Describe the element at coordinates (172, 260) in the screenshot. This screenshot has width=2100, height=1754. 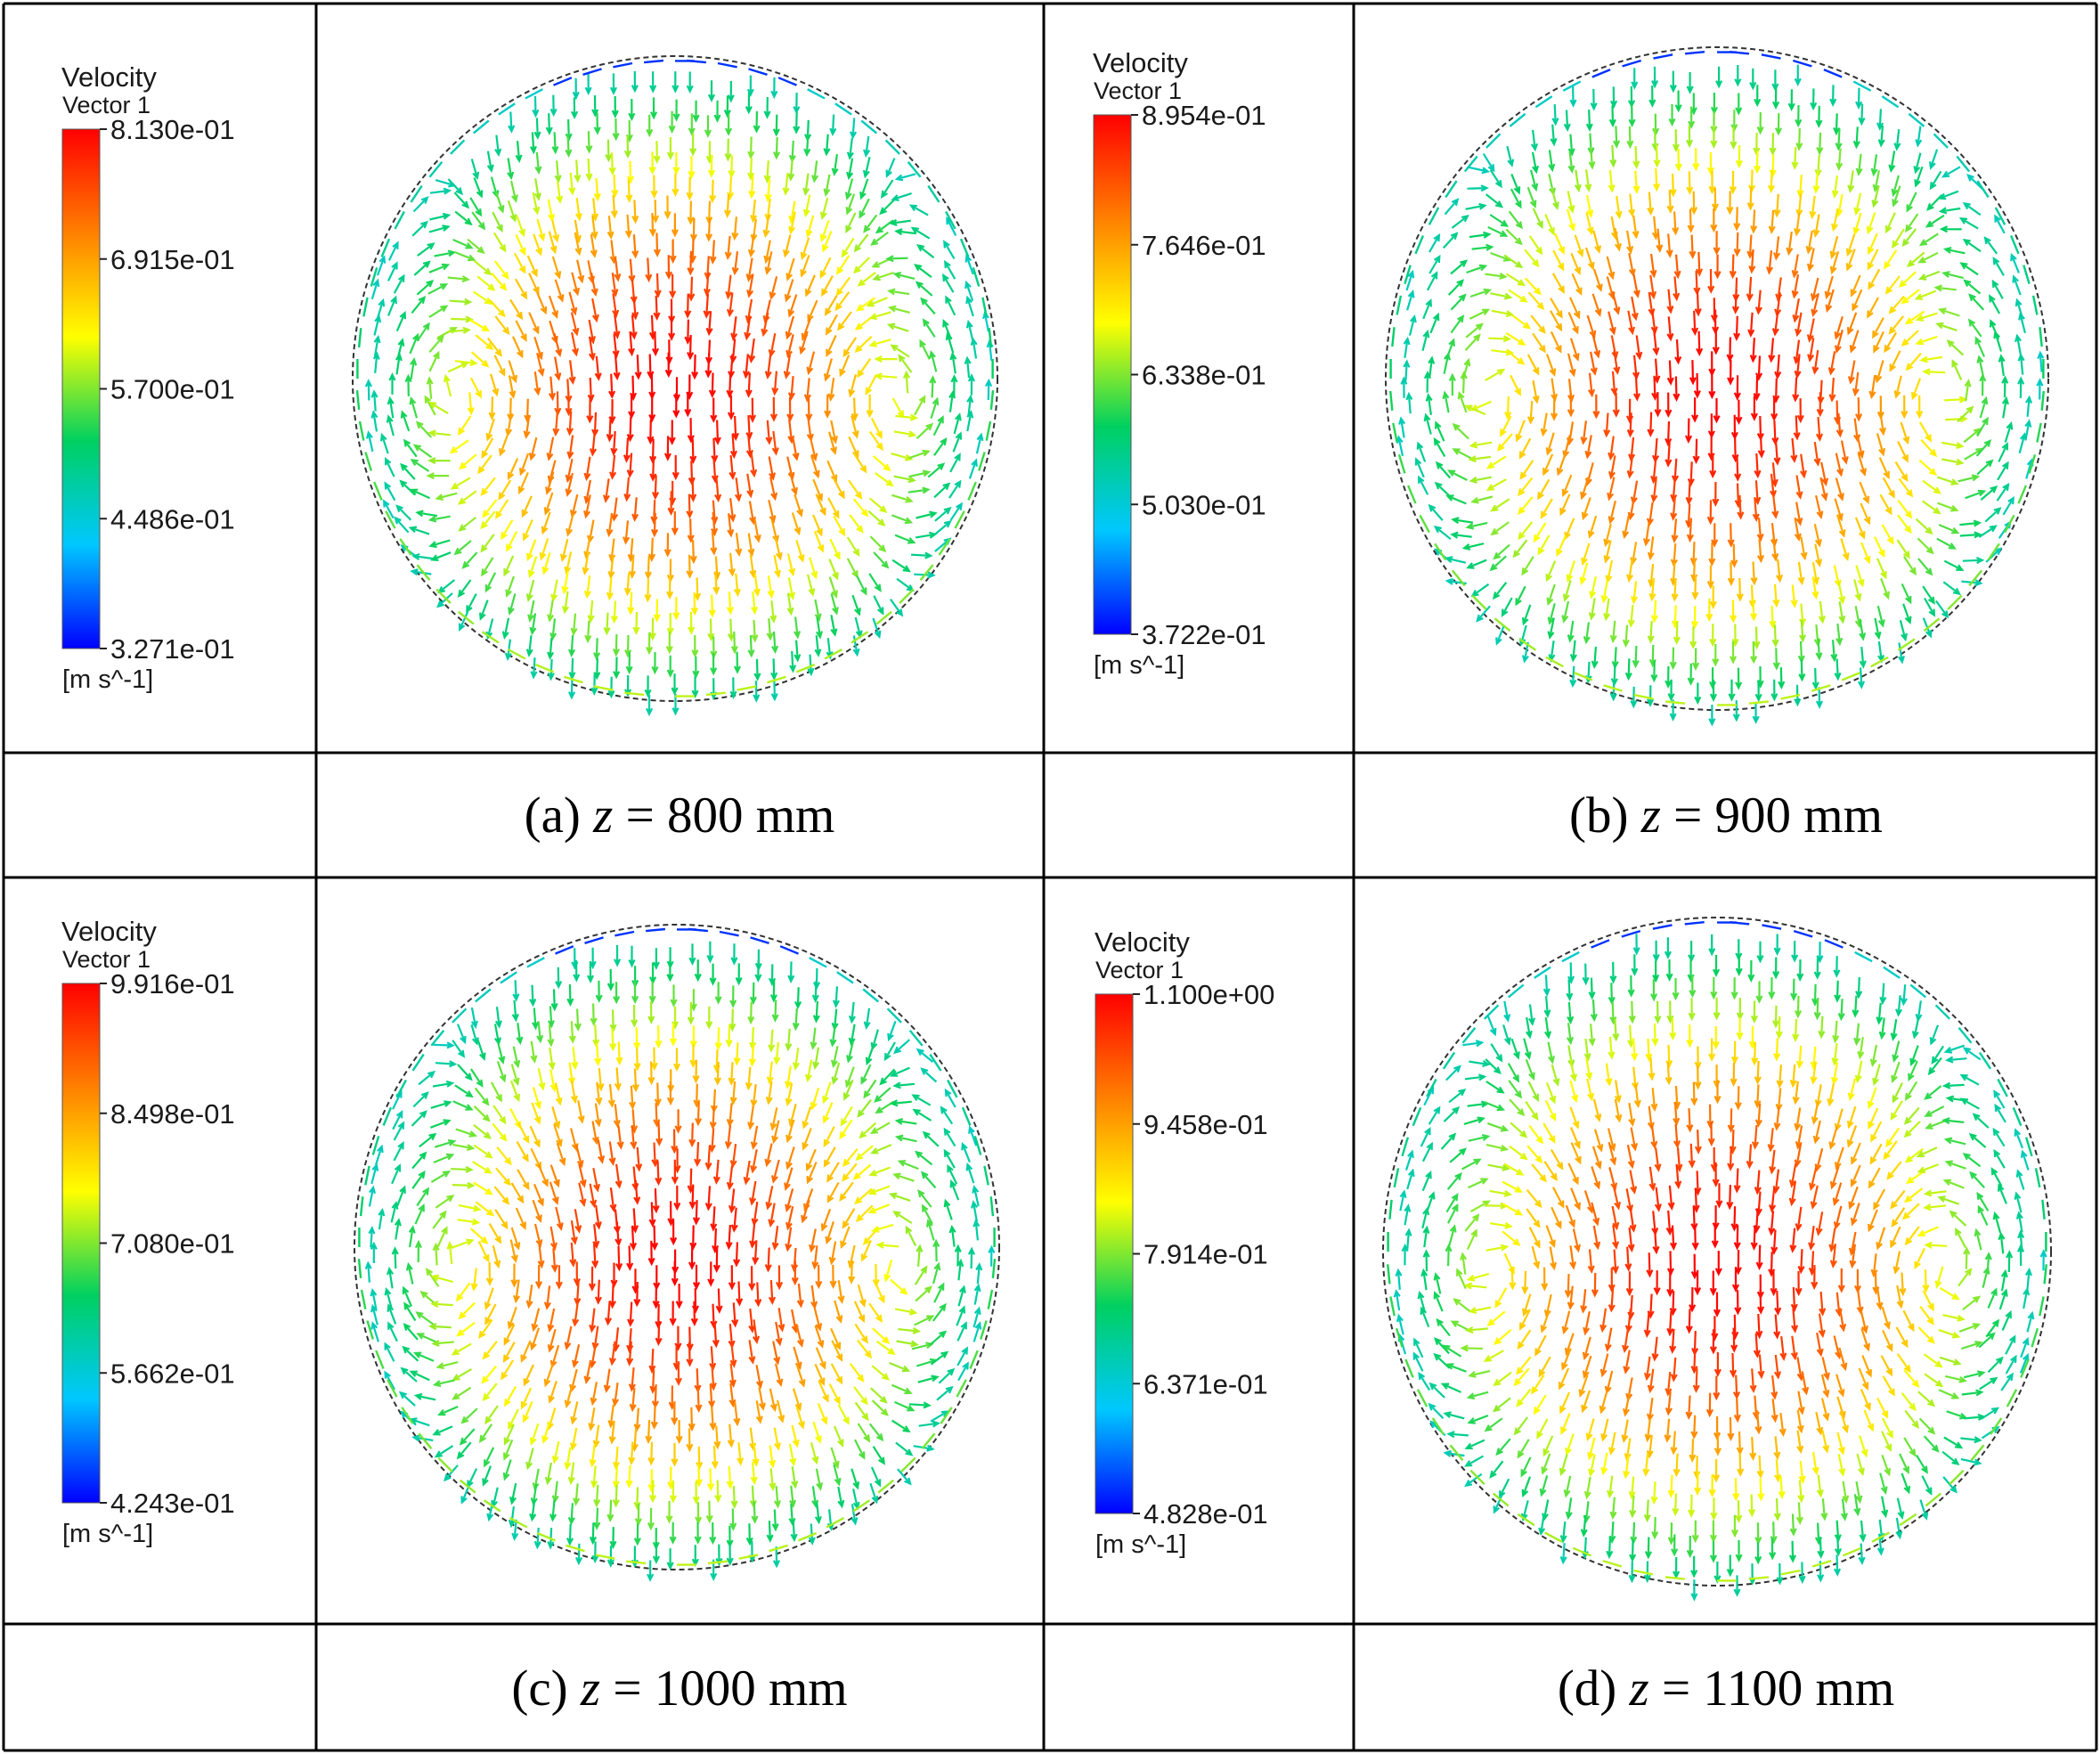
I see `colorbar-label-a-1: 6.915e-01` at that location.